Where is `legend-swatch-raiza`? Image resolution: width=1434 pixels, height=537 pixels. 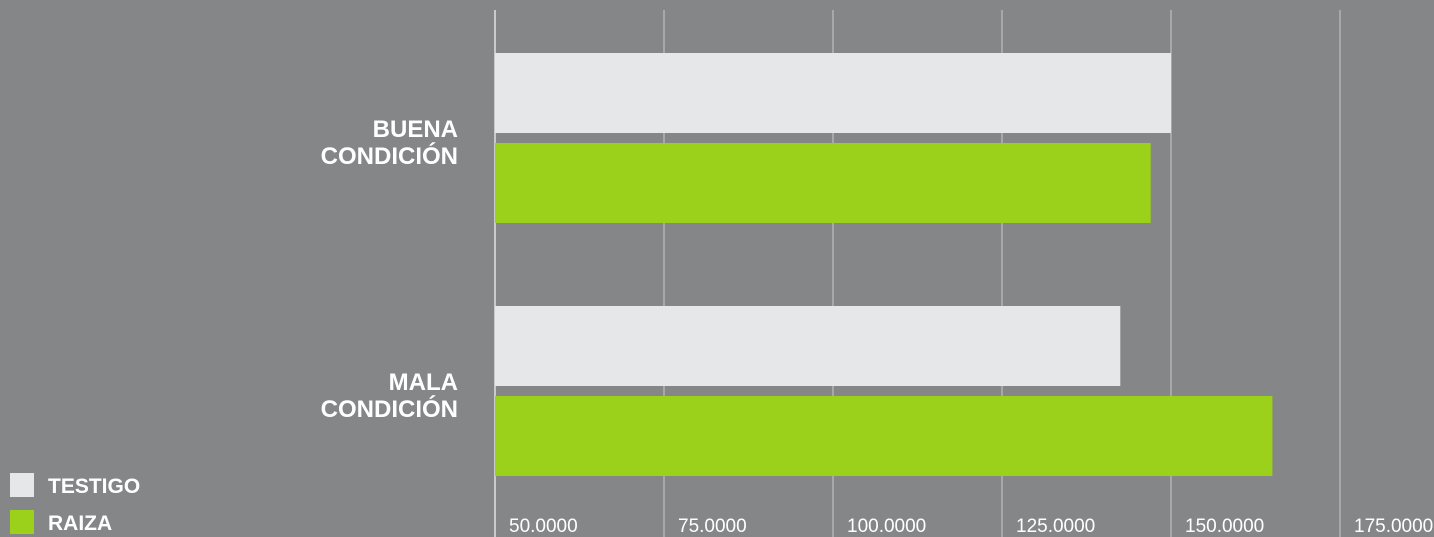 legend-swatch-raiza is located at coordinates (22, 522).